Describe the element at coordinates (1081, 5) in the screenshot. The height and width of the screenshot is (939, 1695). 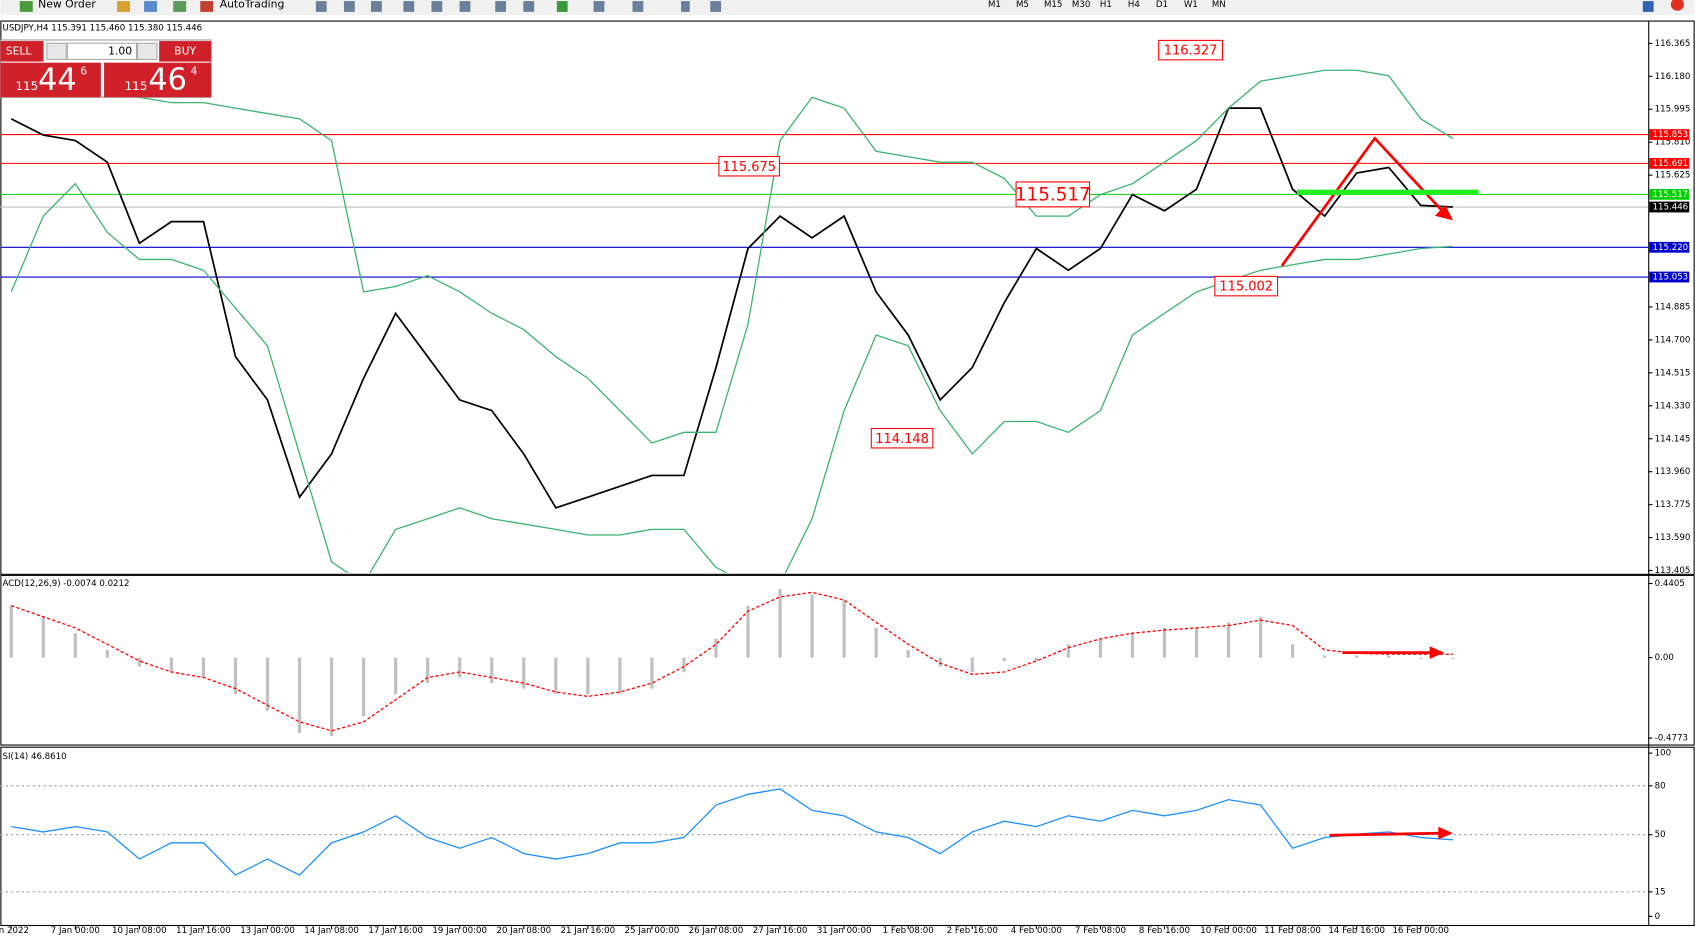
I see `timeframe-button: M30` at that location.